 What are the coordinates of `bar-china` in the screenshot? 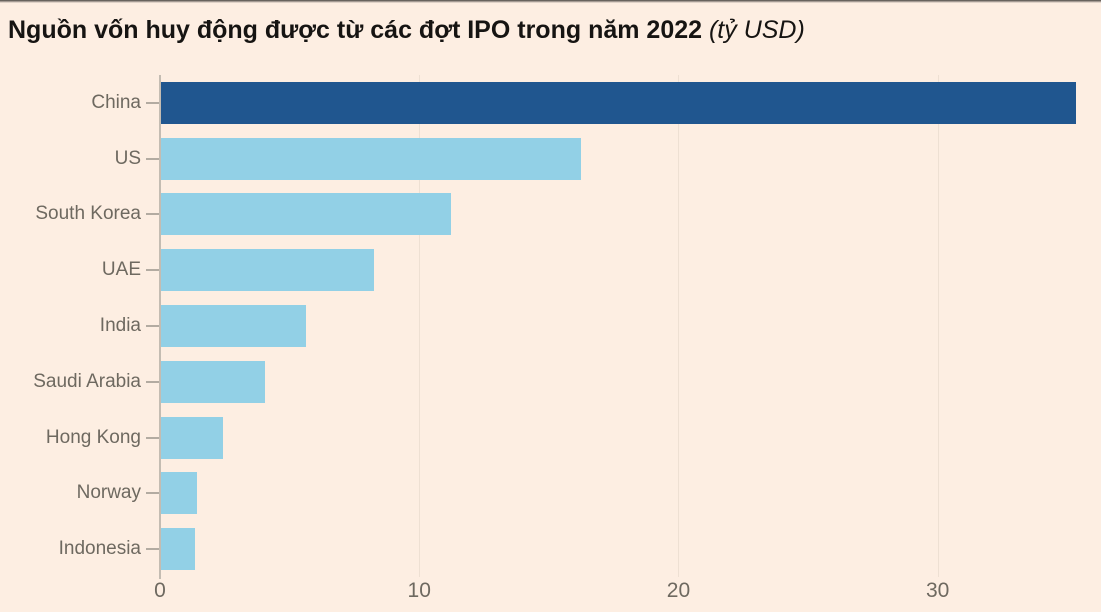 It's located at (619, 102).